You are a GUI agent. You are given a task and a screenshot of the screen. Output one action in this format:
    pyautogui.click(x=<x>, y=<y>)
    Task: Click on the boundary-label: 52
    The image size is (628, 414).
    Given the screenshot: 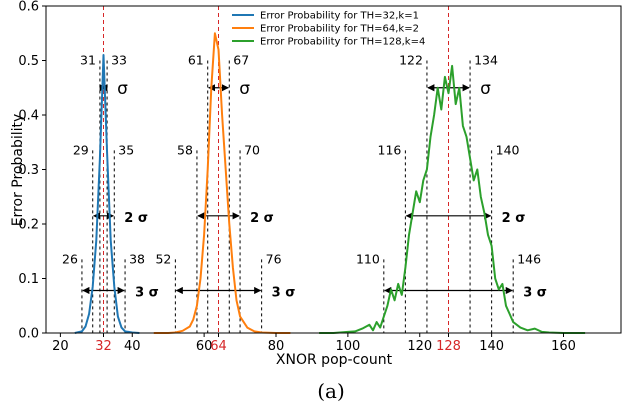 What is the action you would take?
    pyautogui.click(x=163, y=258)
    